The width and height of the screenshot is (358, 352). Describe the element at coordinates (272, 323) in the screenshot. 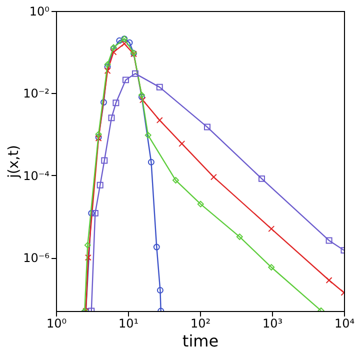

I see `x-tick-label: 10³` at that location.